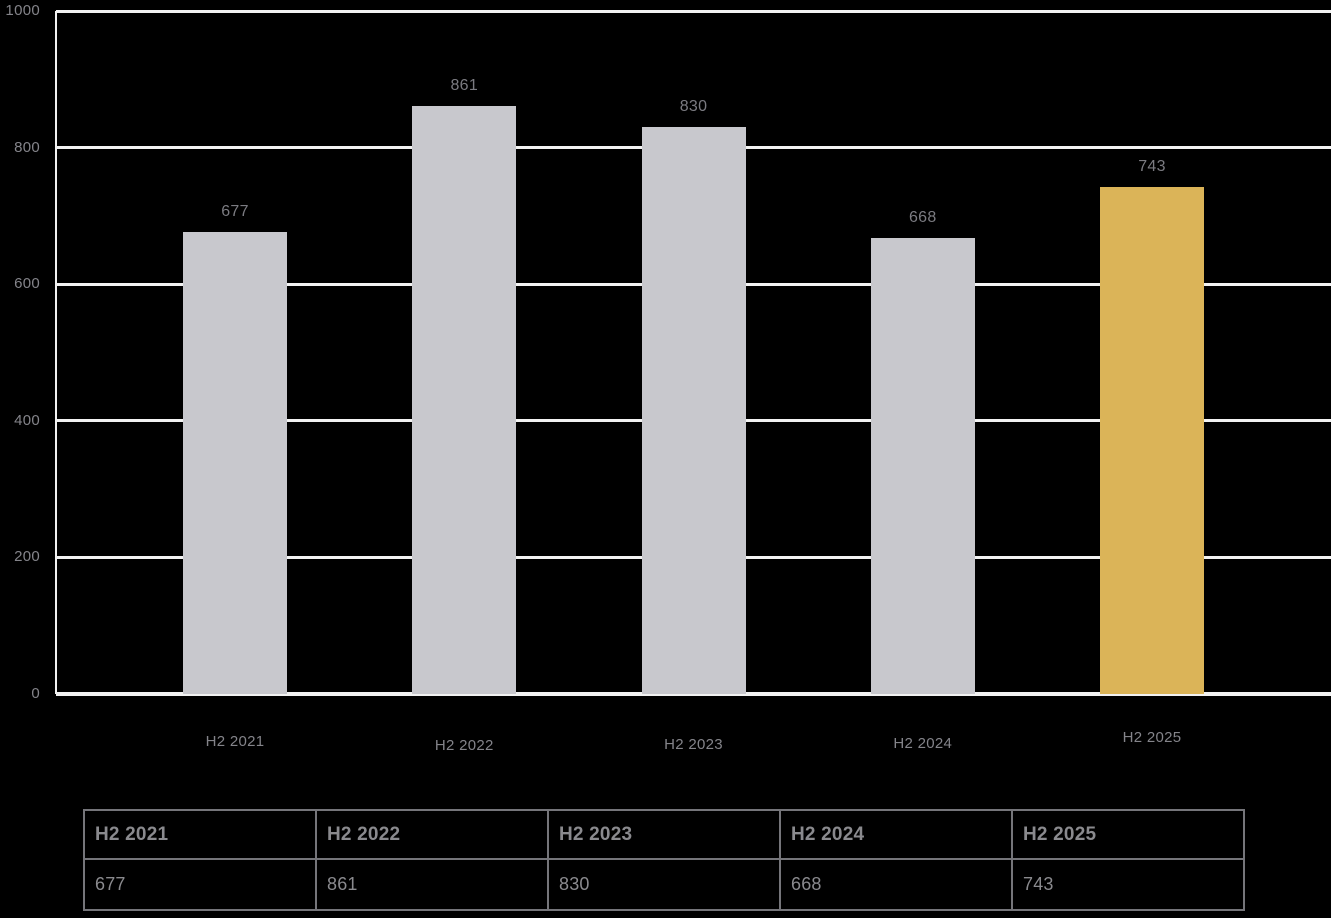 The width and height of the screenshot is (1331, 918). Describe the element at coordinates (432, 834) in the screenshot. I see `table-header-cell: H2 2022` at that location.